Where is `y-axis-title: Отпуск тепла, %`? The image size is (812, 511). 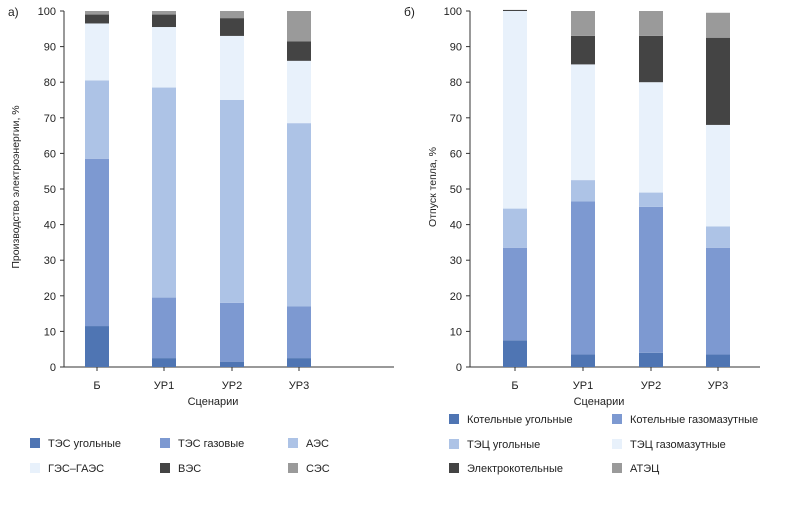
y-axis-title: Отпуск тепла, % is located at coordinates (433, 187).